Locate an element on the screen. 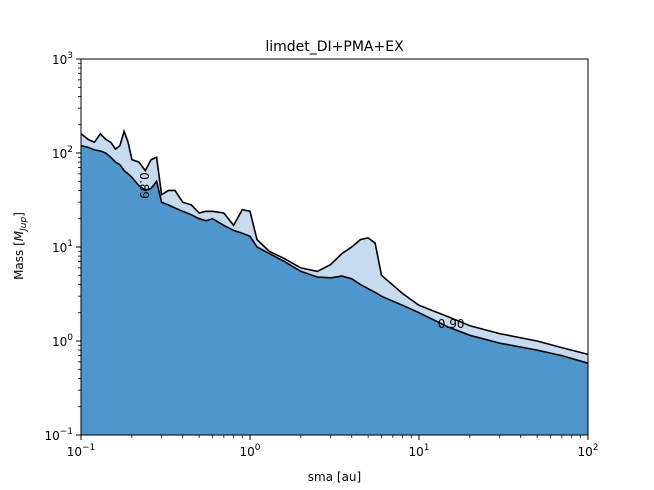  x-tick-label: 10⁻¹ is located at coordinates (81, 451).